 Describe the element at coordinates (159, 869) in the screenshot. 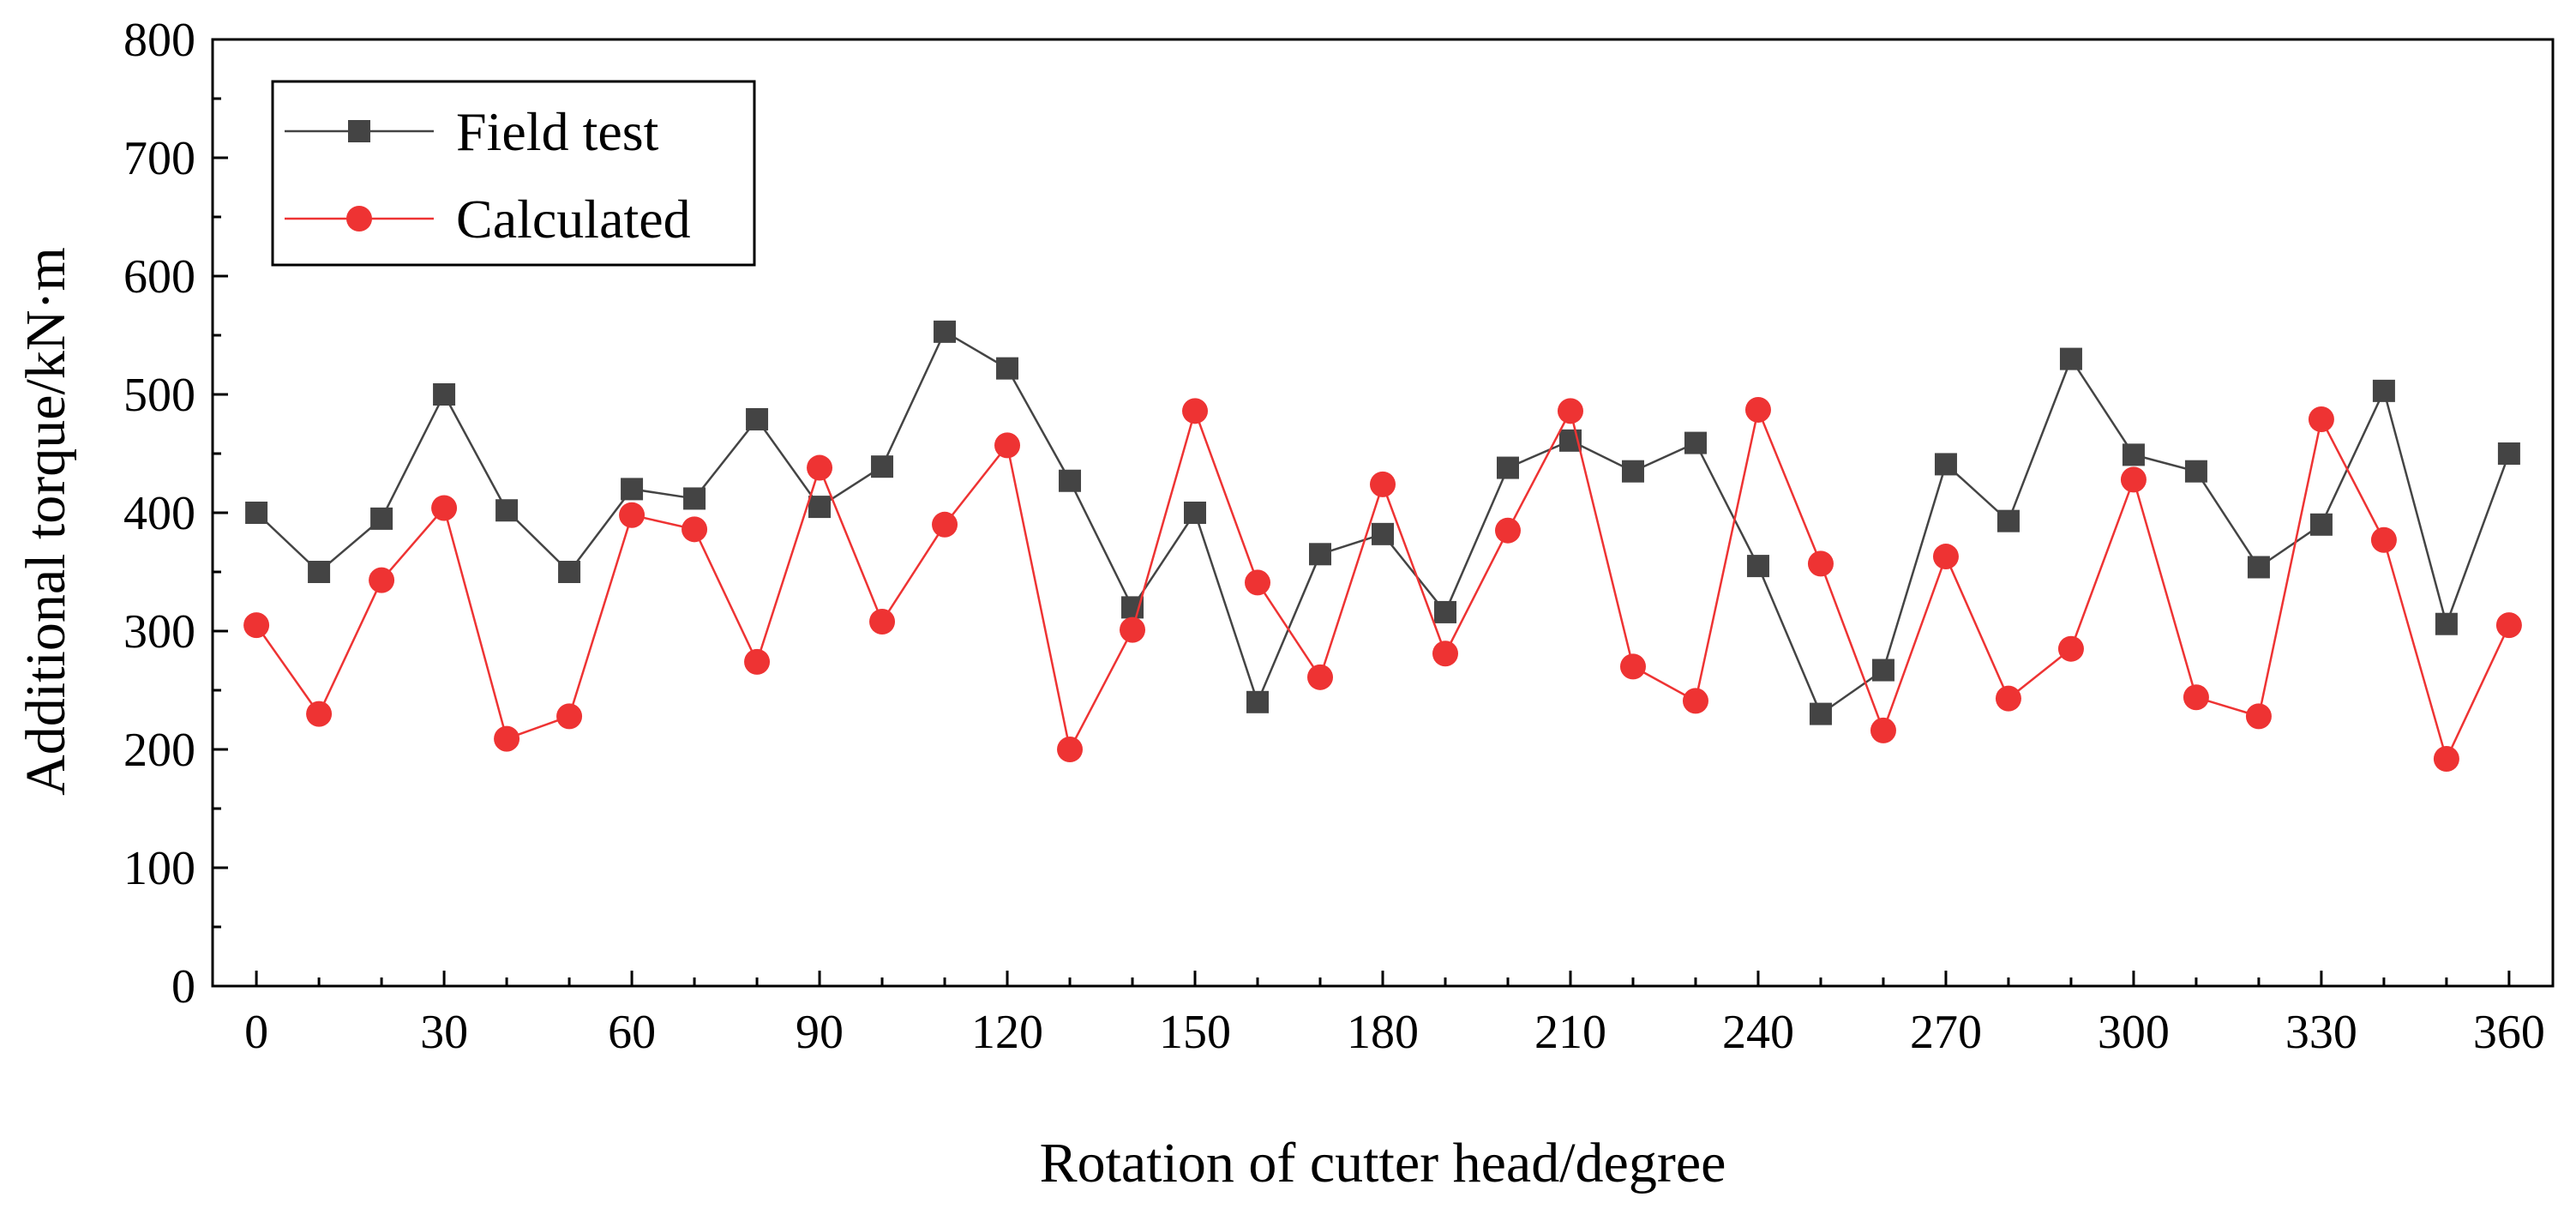

I see `y-tick-label: 100` at that location.